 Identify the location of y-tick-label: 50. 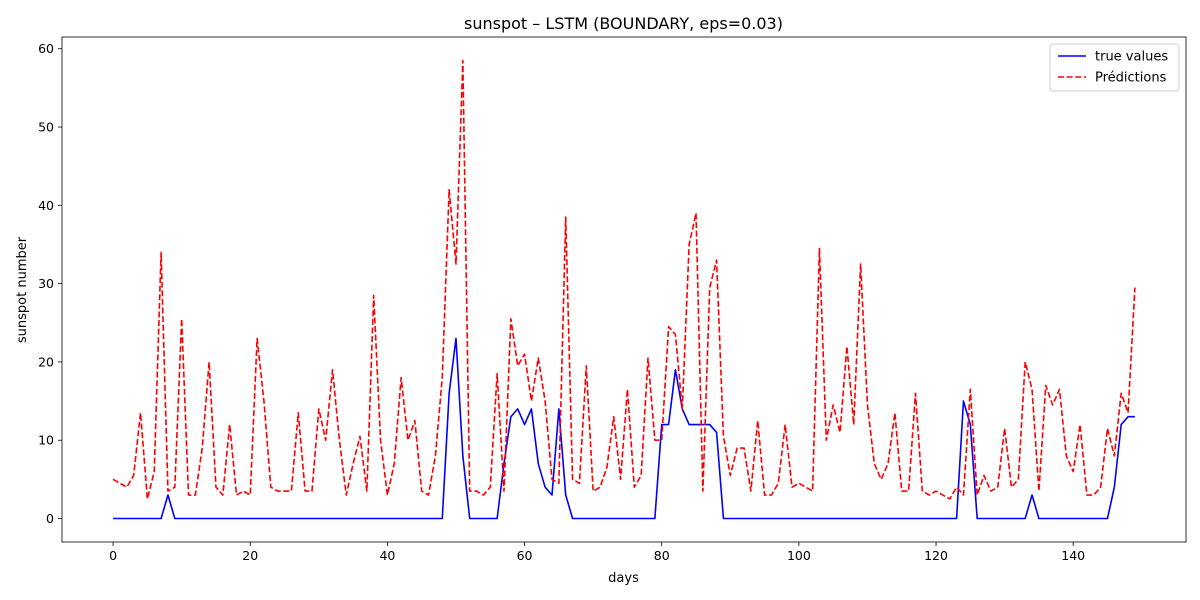
(46, 127).